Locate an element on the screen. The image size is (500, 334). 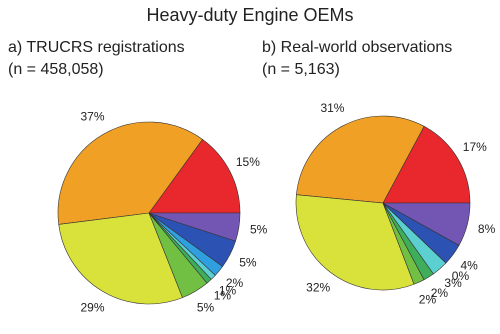
subtitle: (n = 458,058) is located at coordinates (56, 69).